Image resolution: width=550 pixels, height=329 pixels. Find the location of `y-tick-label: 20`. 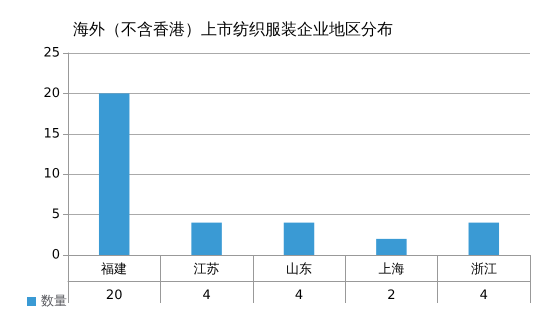

y-tick-label: 20 is located at coordinates (51, 93).